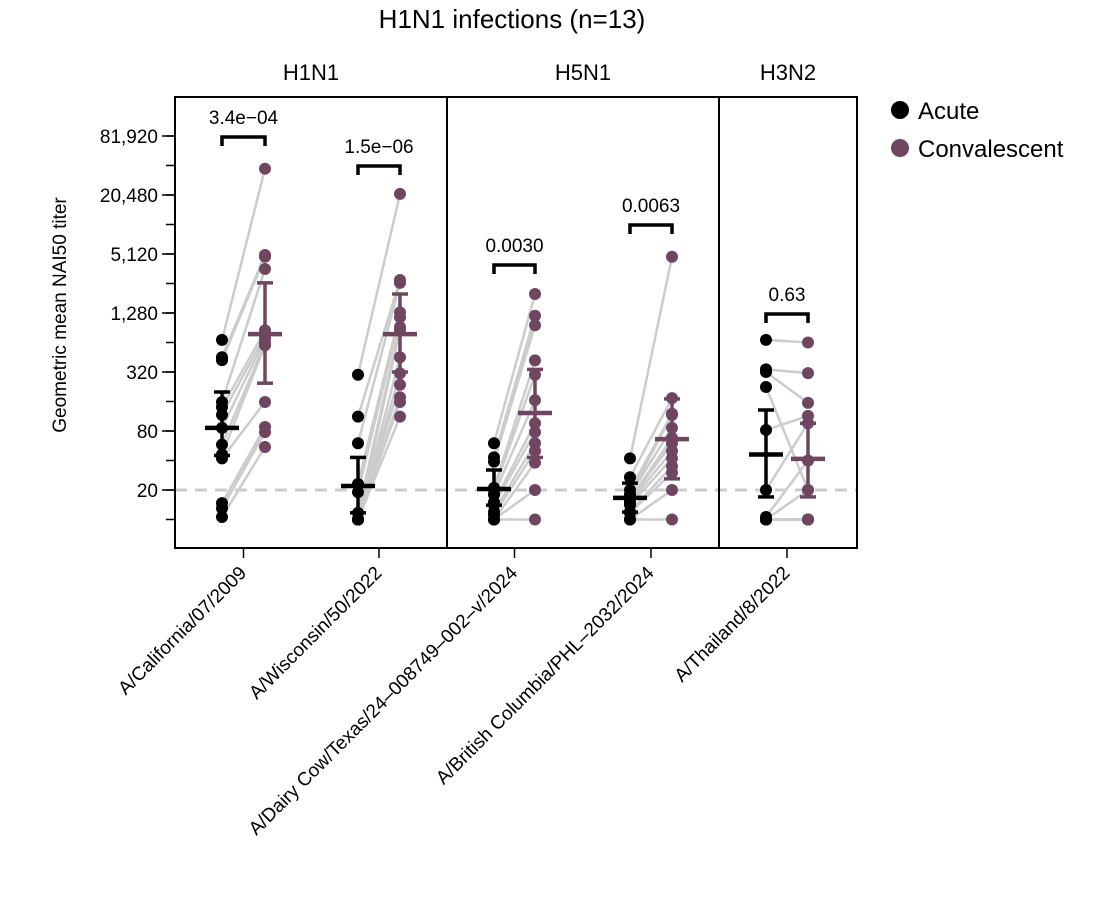  I want to click on legend: Acute Convalescent, so click(977, 130).